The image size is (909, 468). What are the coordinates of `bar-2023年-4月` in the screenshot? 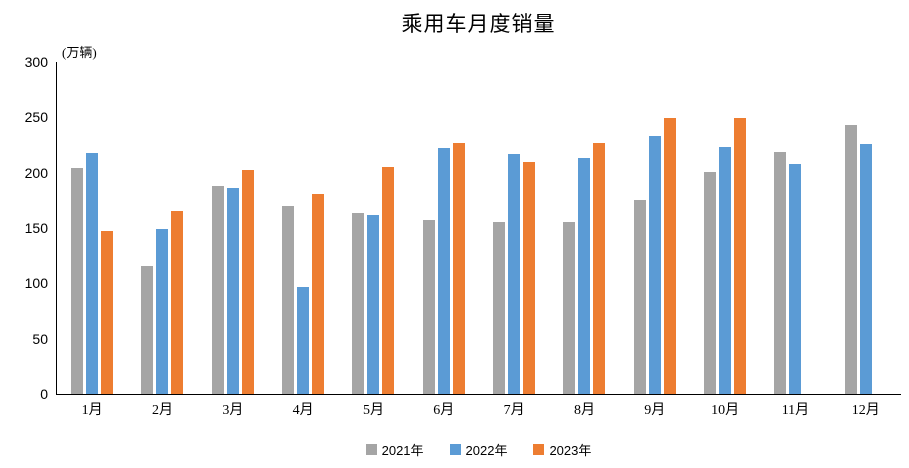 It's located at (318, 293).